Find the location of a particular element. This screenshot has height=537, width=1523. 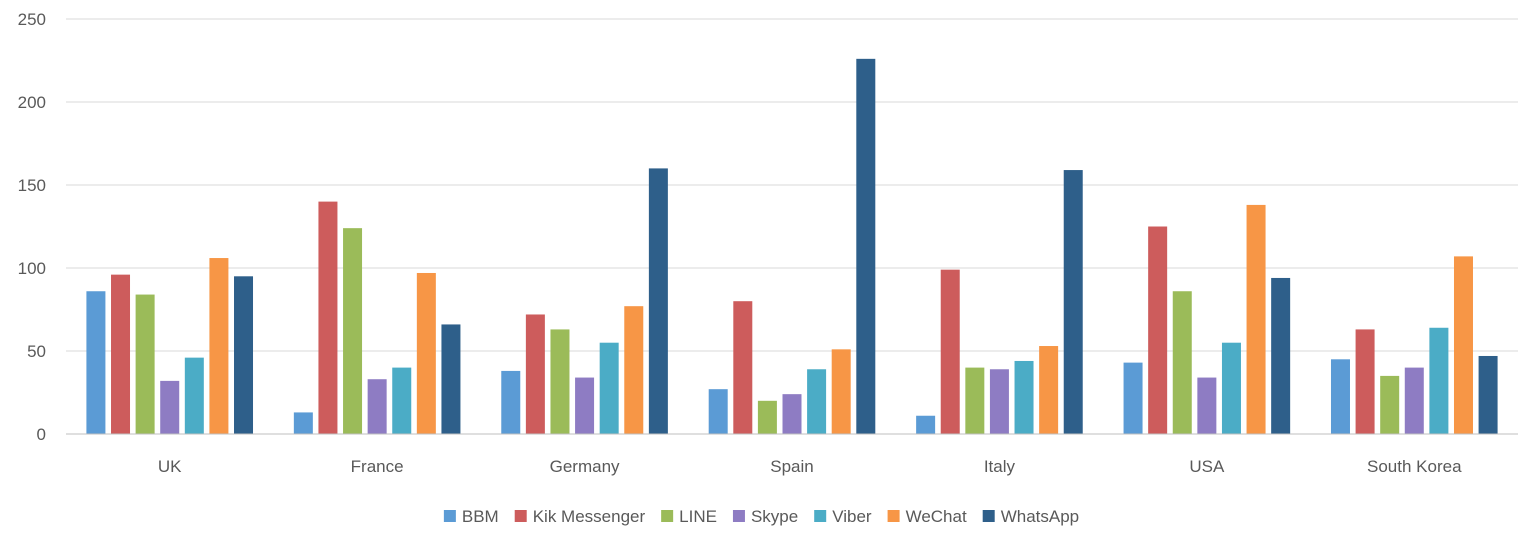

legend-label: BBM is located at coordinates (480, 516).